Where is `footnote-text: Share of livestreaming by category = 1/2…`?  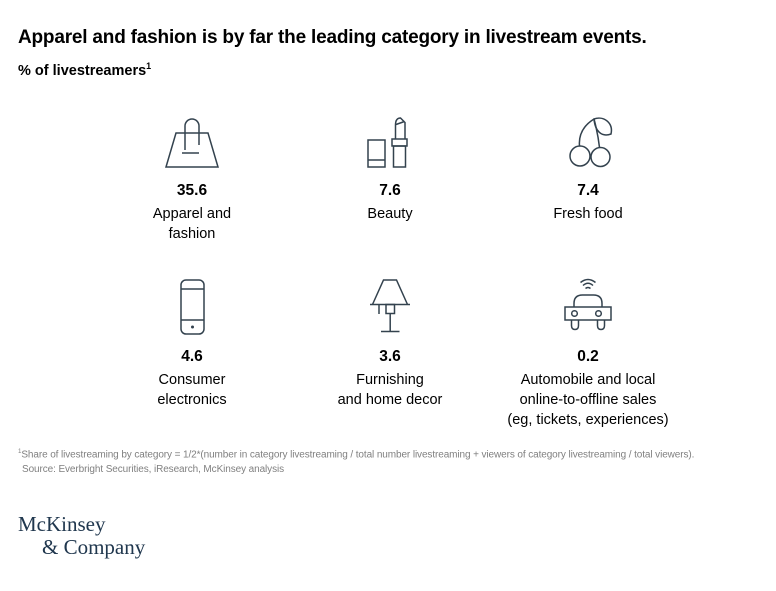
footnote-text: Share of livestreaming by category = 1/2… is located at coordinates (358, 455).